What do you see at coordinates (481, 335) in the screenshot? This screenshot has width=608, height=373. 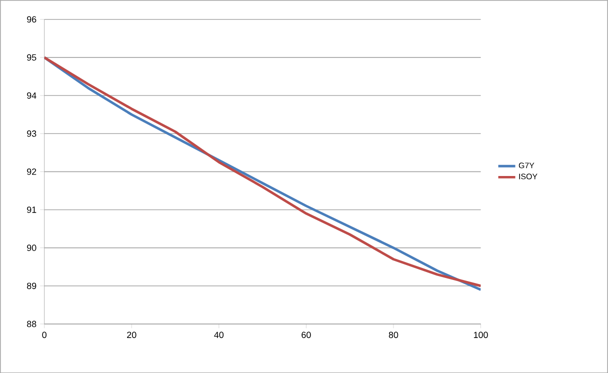 I see `x-tick-label: 100` at bounding box center [481, 335].